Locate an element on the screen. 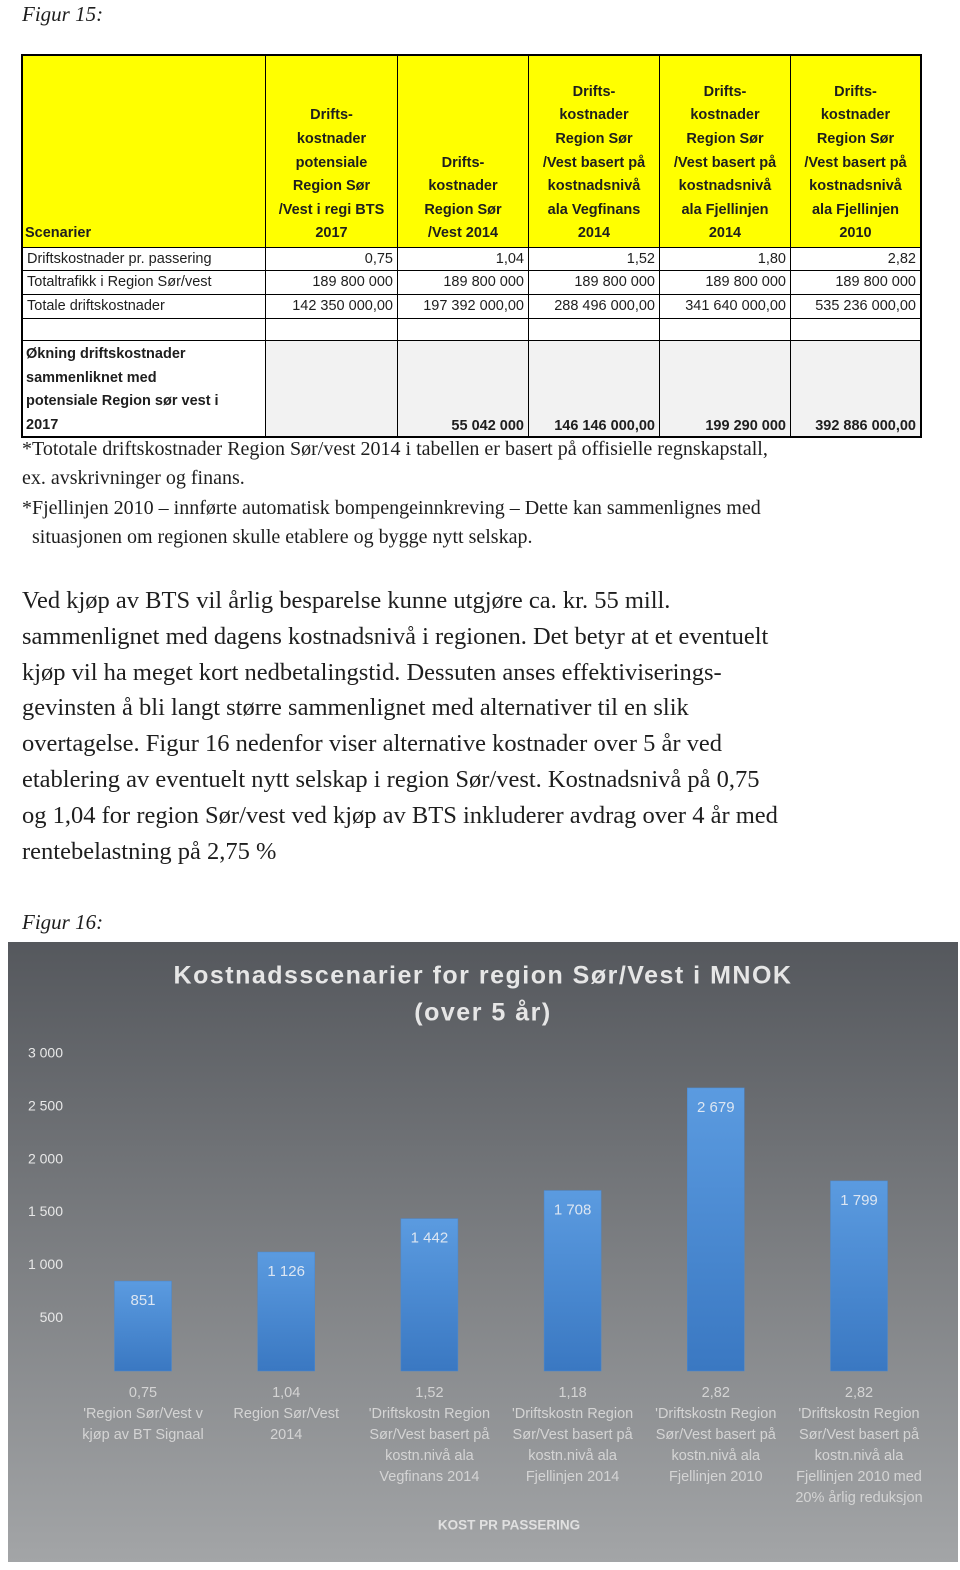 The width and height of the screenshot is (960, 1570). x-tick-label: 20% årlig reduksjon is located at coordinates (858, 1498).